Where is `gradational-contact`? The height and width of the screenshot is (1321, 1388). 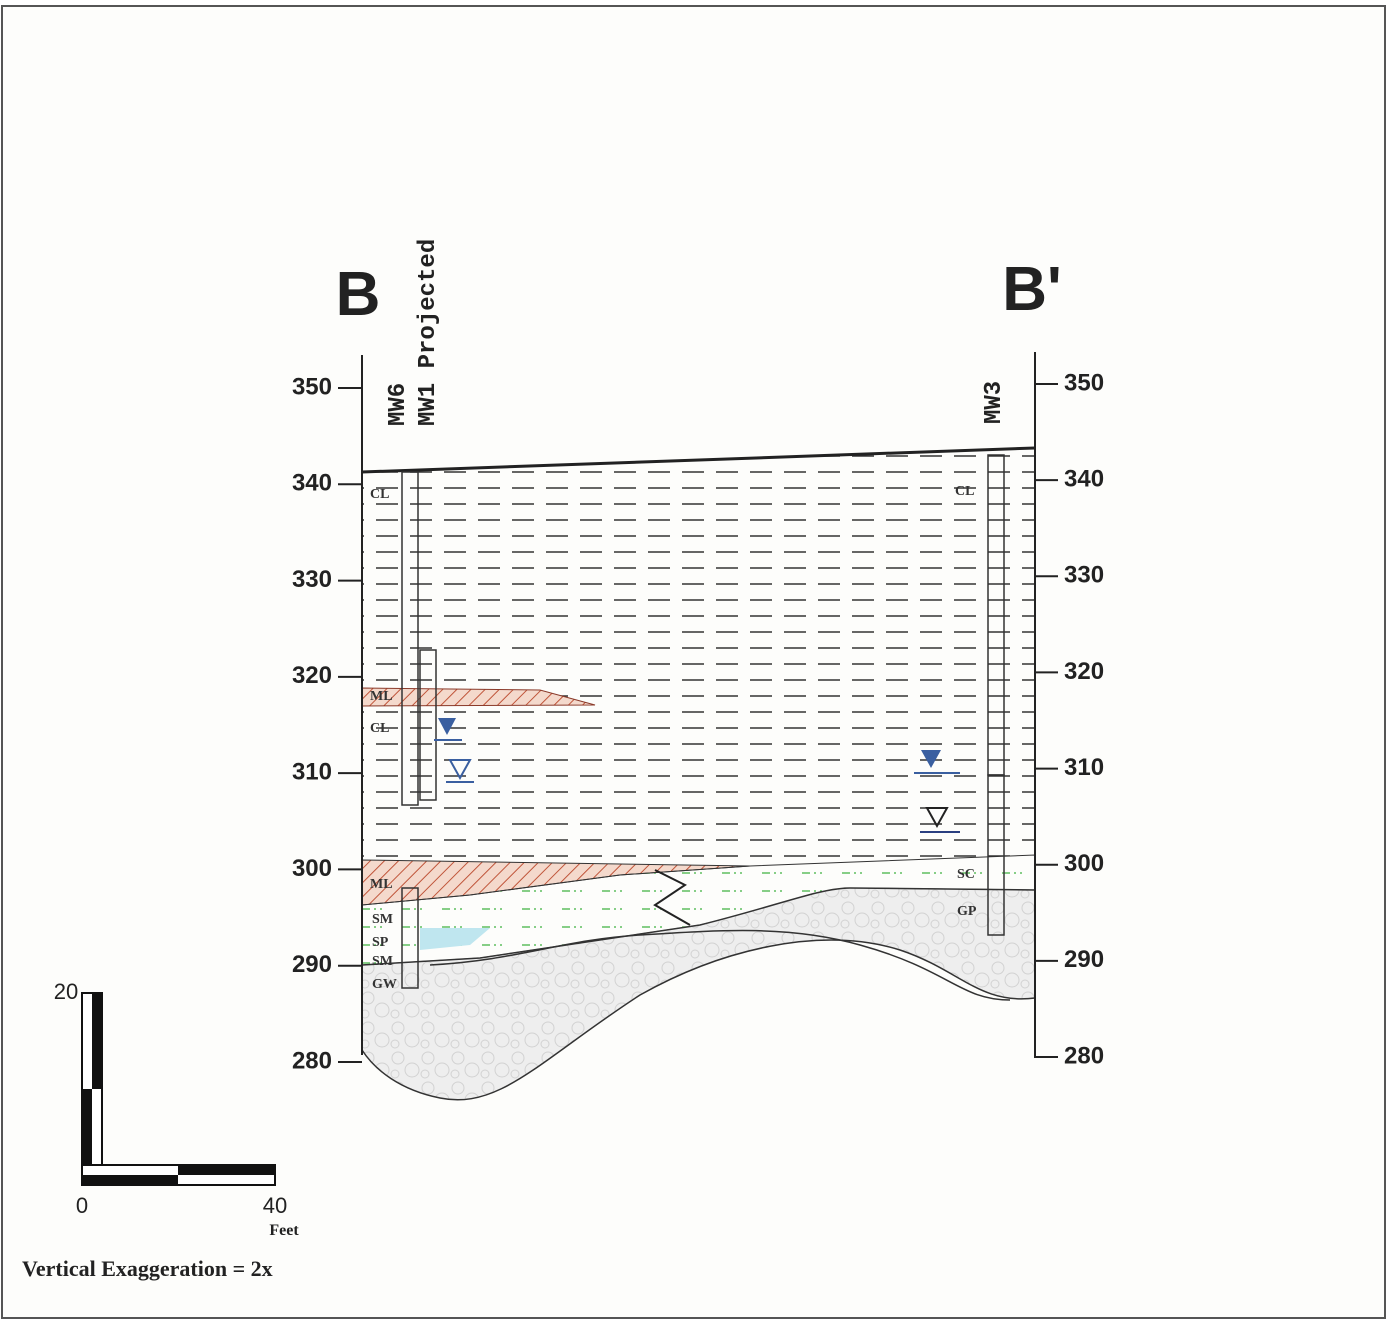 gradational-contact is located at coordinates (672, 897).